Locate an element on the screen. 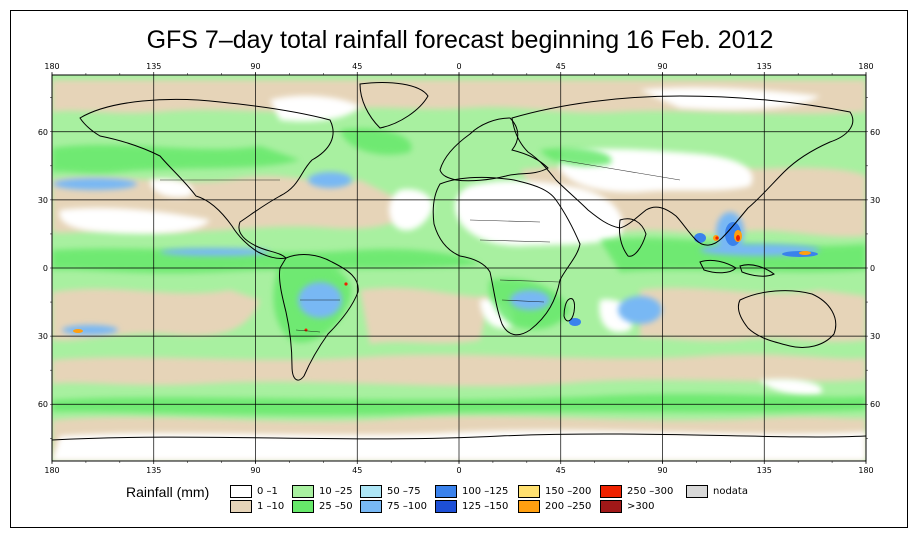 This screenshot has width=920, height=539. legend-title: Rainfall (mm) is located at coordinates (168, 492).